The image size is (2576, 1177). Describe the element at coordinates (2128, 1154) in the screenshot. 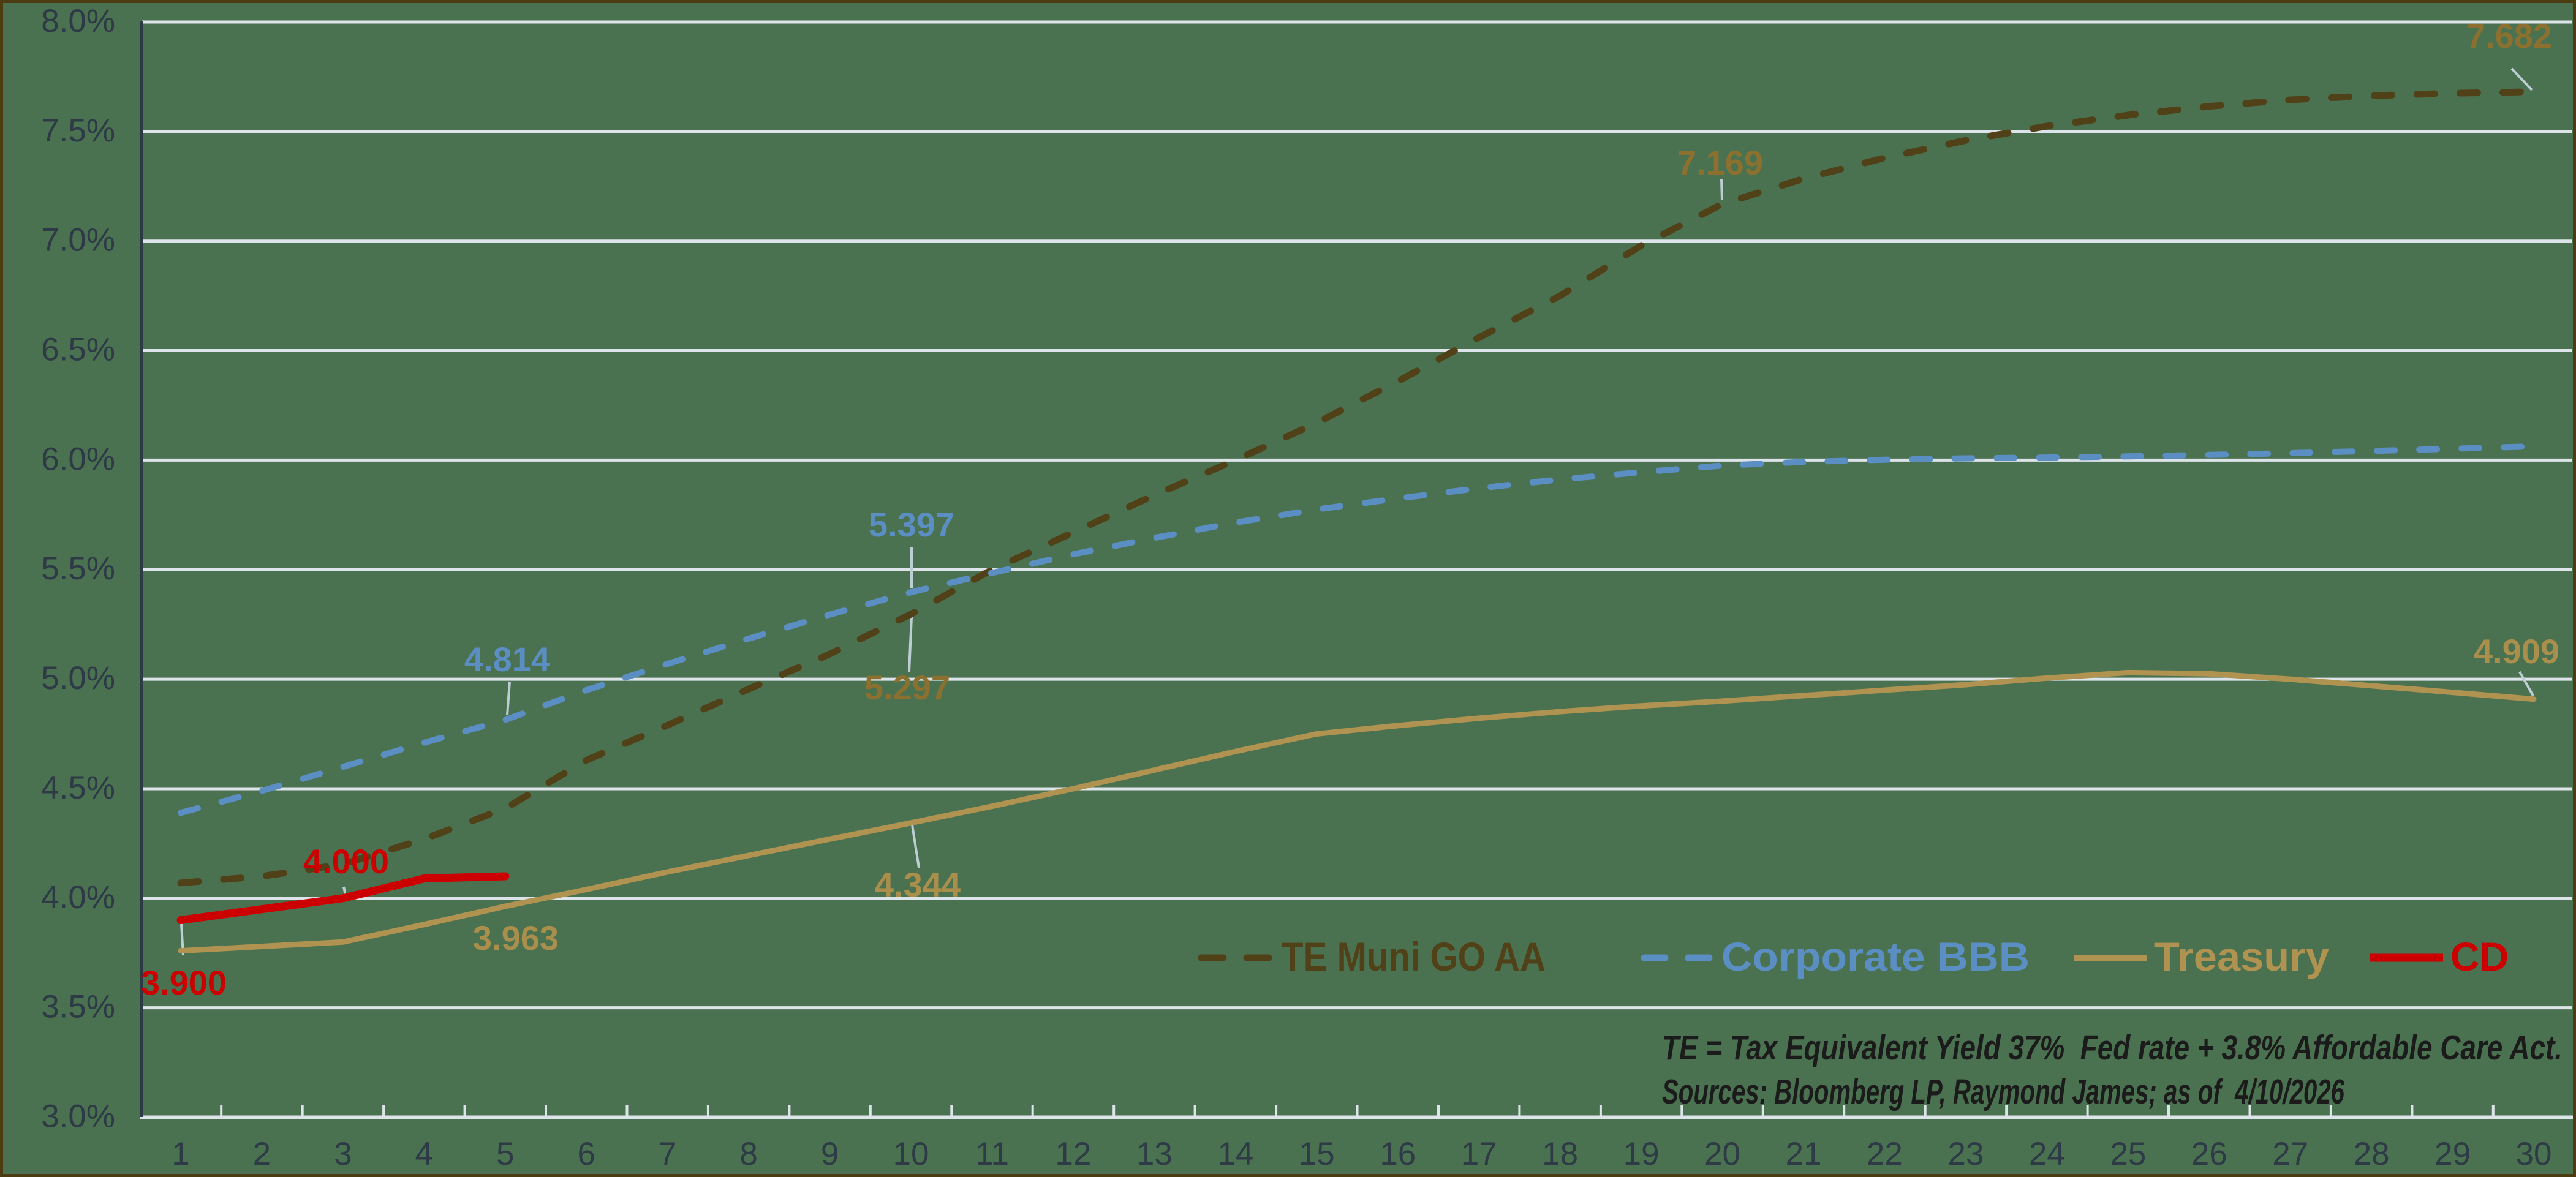

I see `svg-text: 25` at that location.